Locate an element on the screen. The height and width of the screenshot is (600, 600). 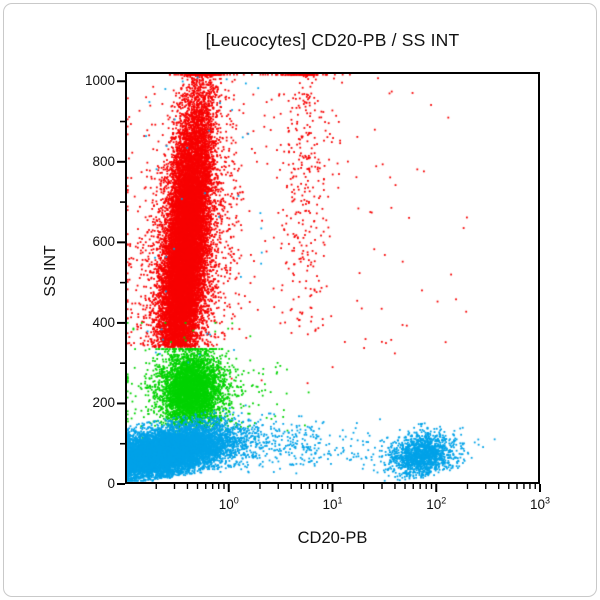
x-tick-label: 10⁰ is located at coordinates (228, 503).